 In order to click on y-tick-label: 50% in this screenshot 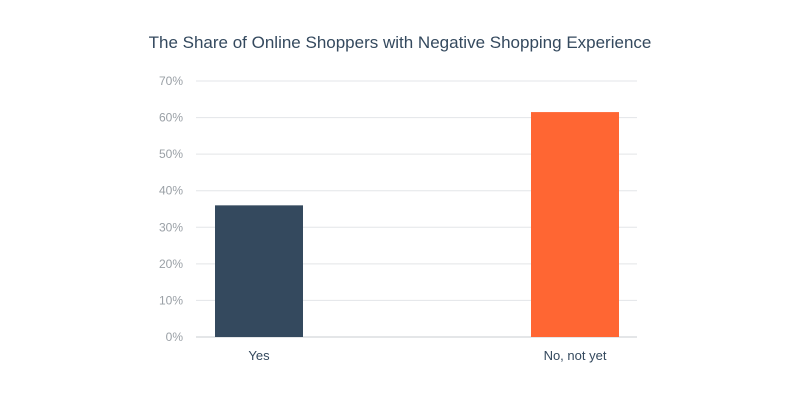, I will do `click(171, 154)`.